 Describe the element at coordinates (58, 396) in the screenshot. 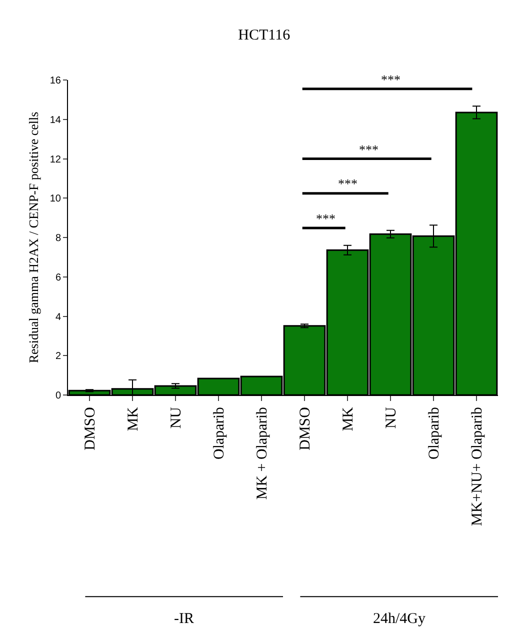

I see `y-tick-label: 0` at that location.